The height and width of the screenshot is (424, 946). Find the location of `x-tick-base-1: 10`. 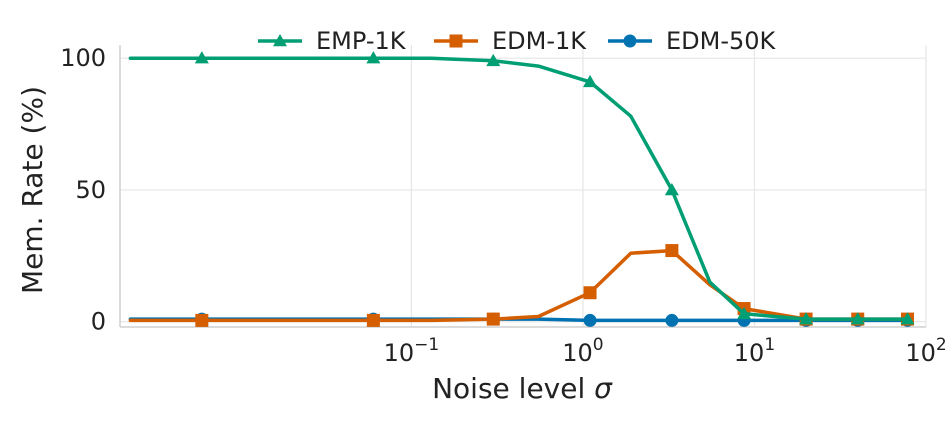

x-tick-base-1: 10 is located at coordinates (577, 353).